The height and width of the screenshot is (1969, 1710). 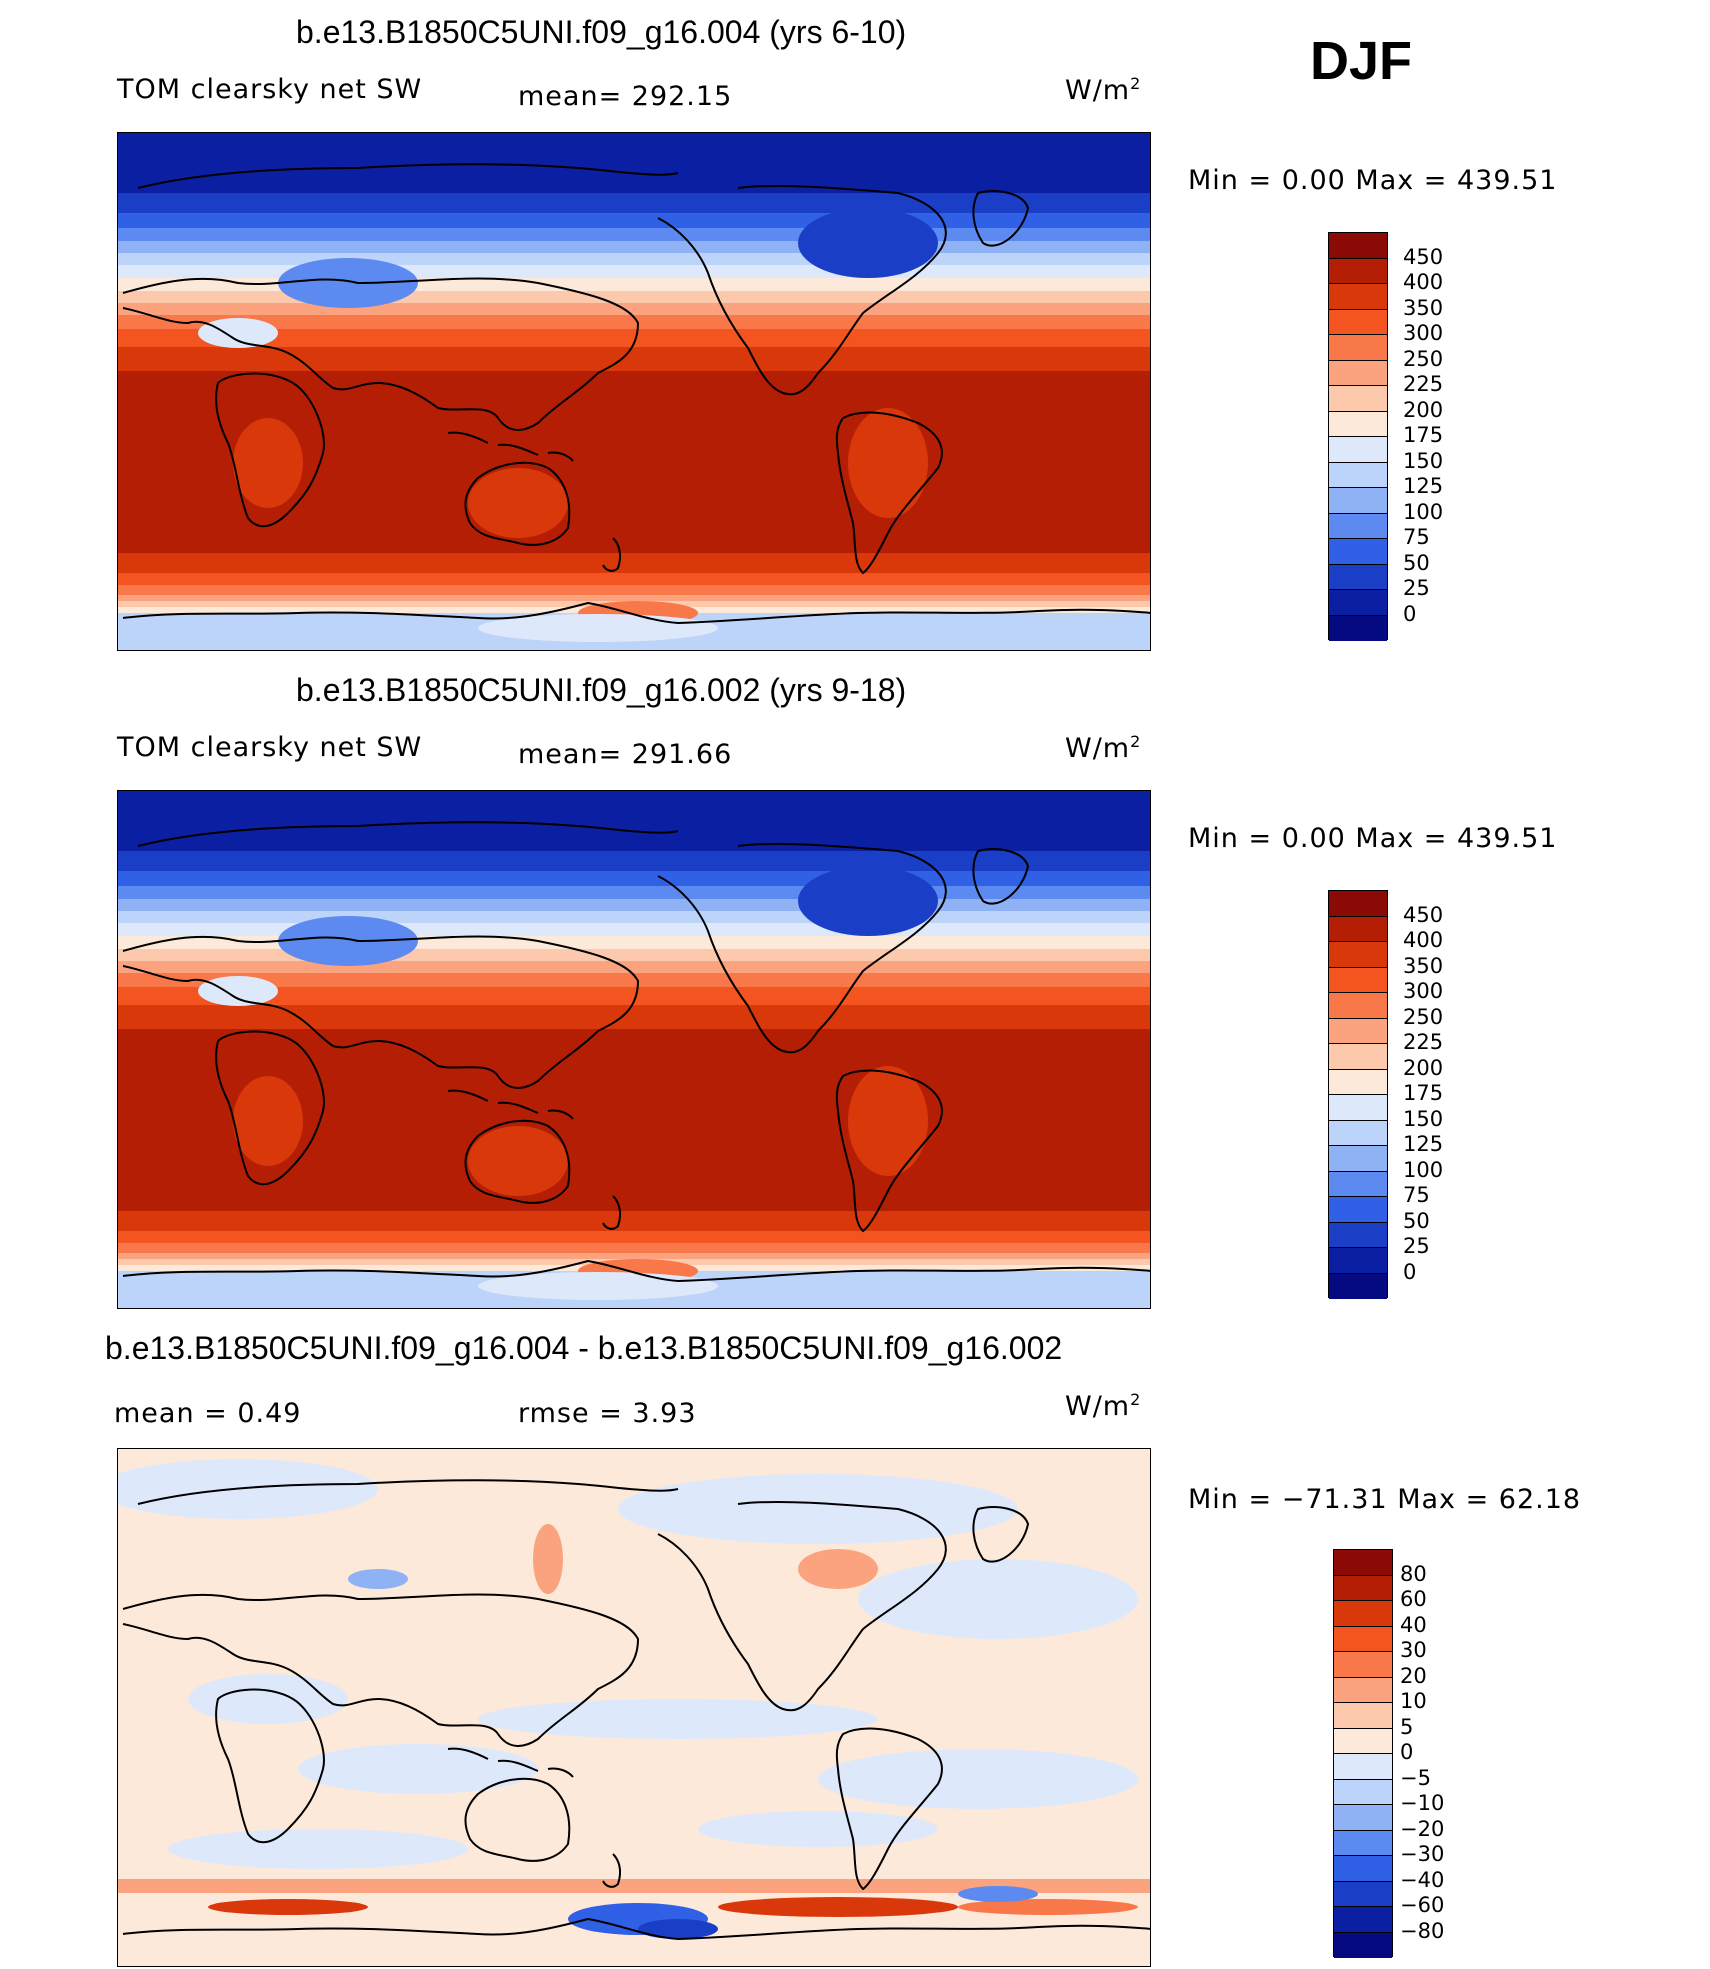 What do you see at coordinates (1422, 1828) in the screenshot?
I see `colorbar-tick-label: −20` at bounding box center [1422, 1828].